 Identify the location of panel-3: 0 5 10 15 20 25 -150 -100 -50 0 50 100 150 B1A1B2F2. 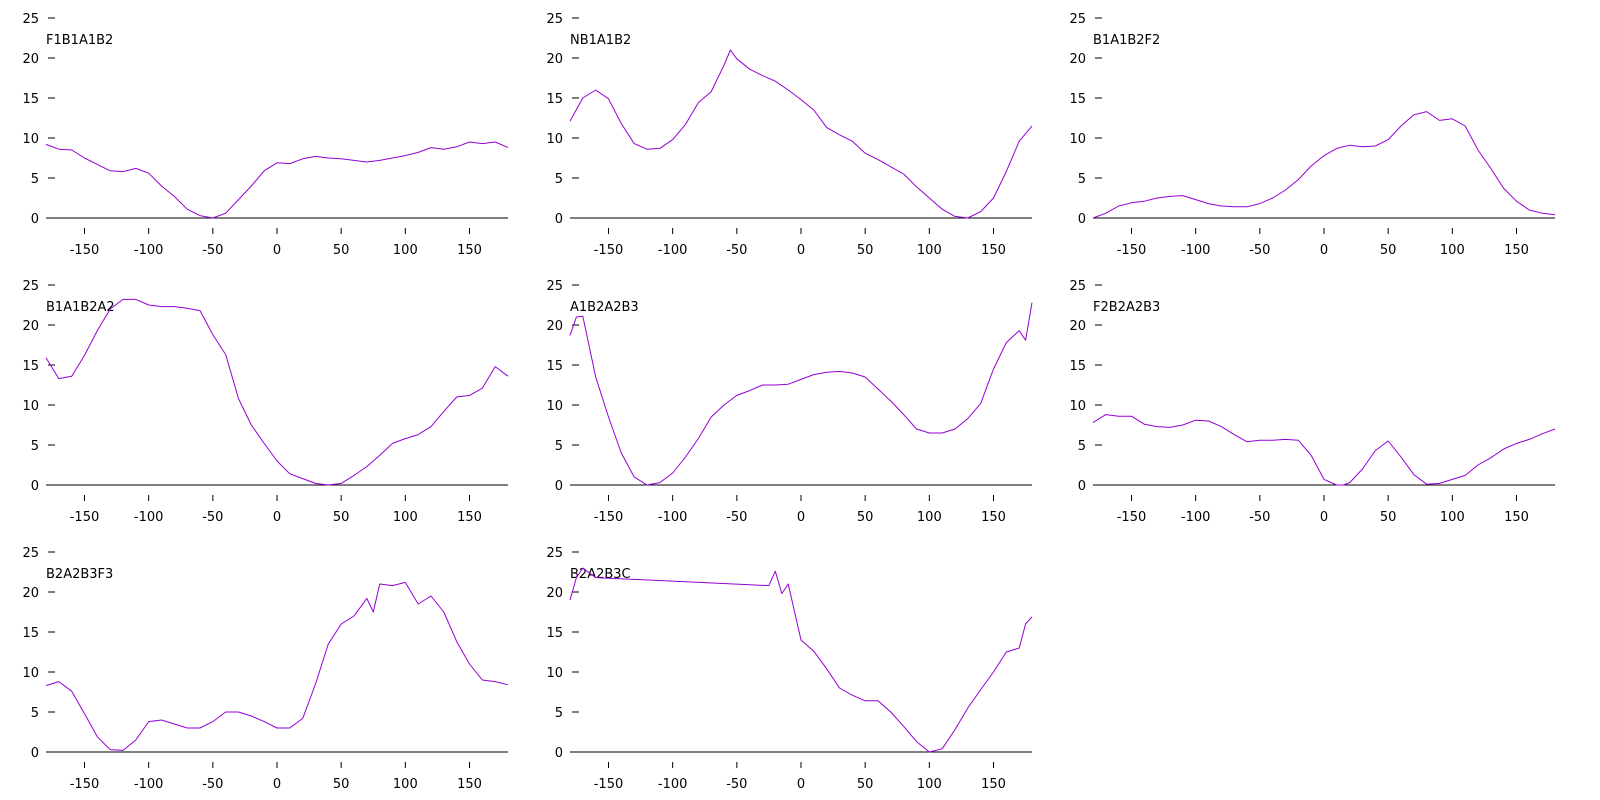
(1312, 135).